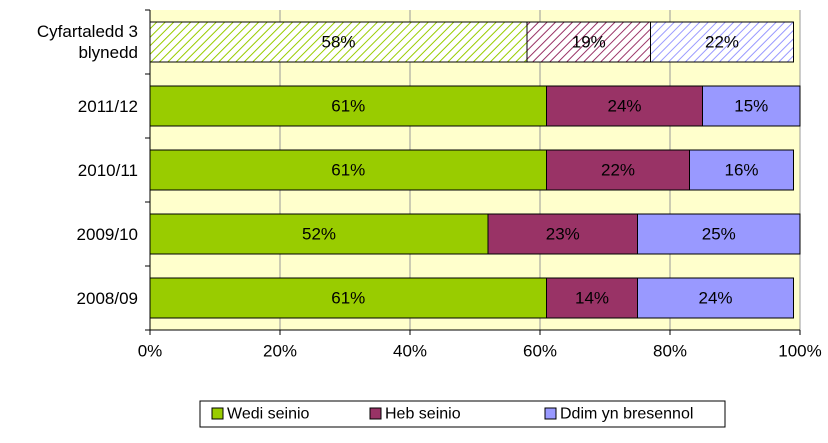 The image size is (828, 443). What do you see at coordinates (107, 298) in the screenshot?
I see `y-tick-label: 2008/09` at bounding box center [107, 298].